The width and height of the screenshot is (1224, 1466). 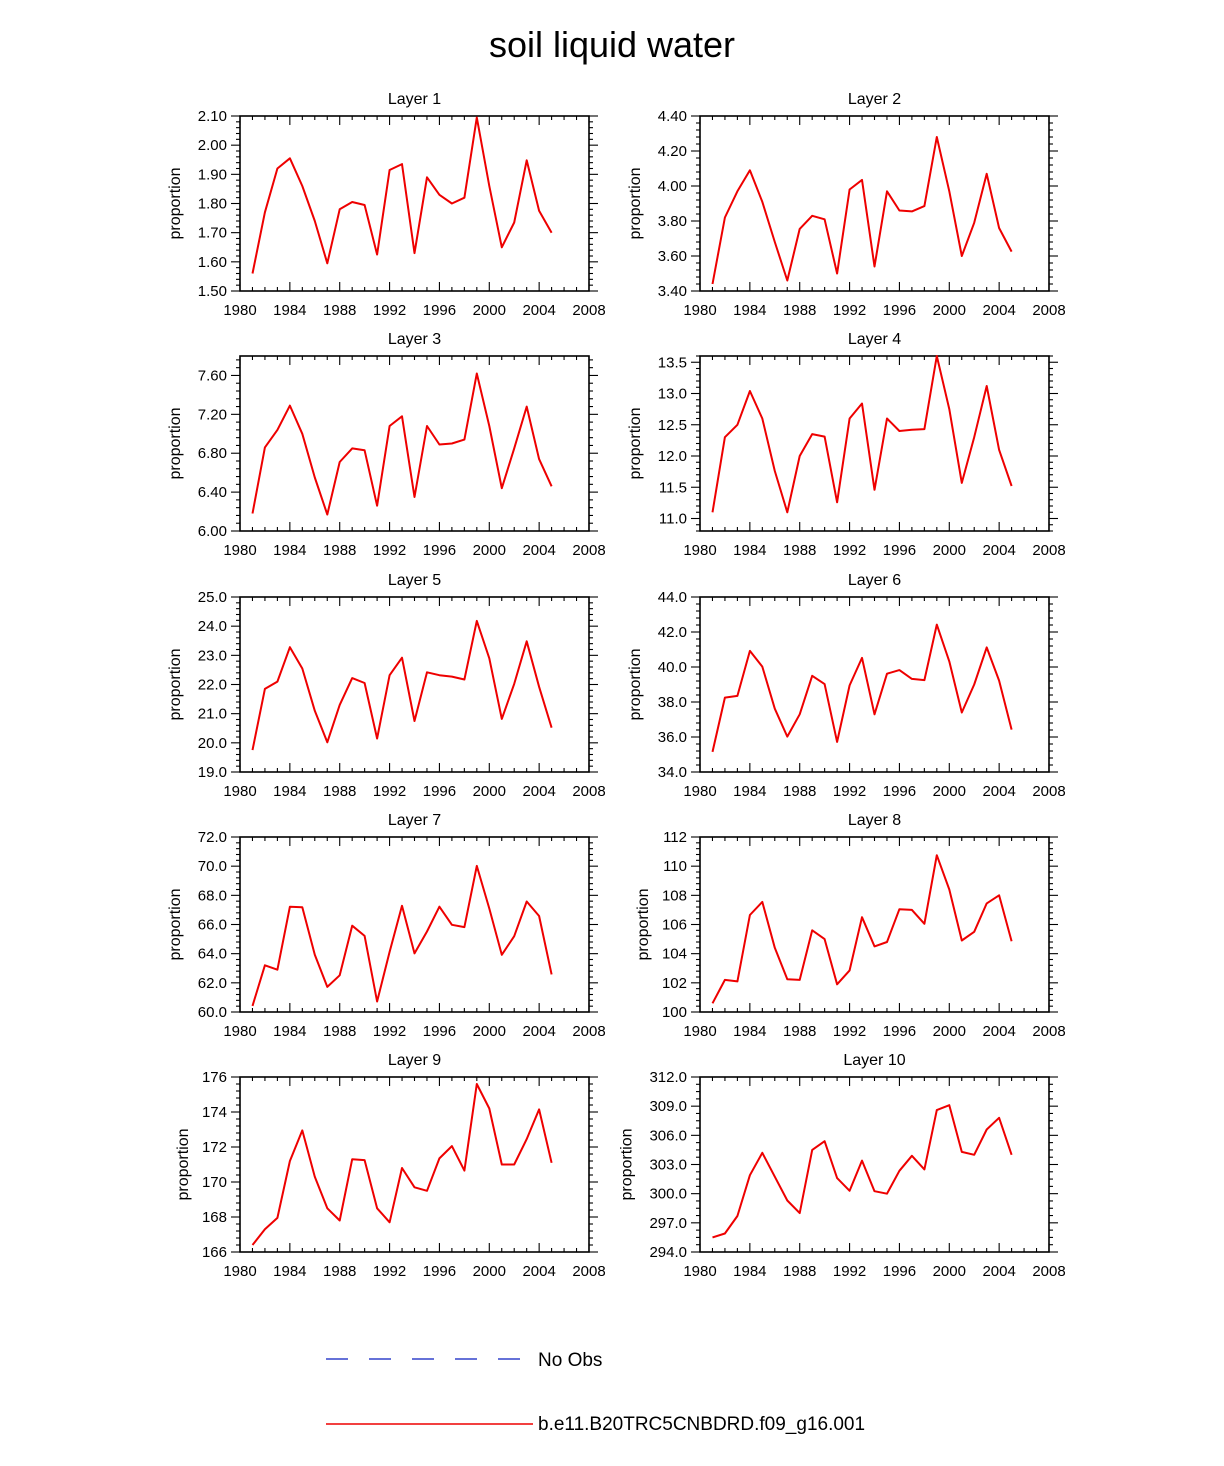 I want to click on panel-title: Layer 5, so click(x=414, y=580).